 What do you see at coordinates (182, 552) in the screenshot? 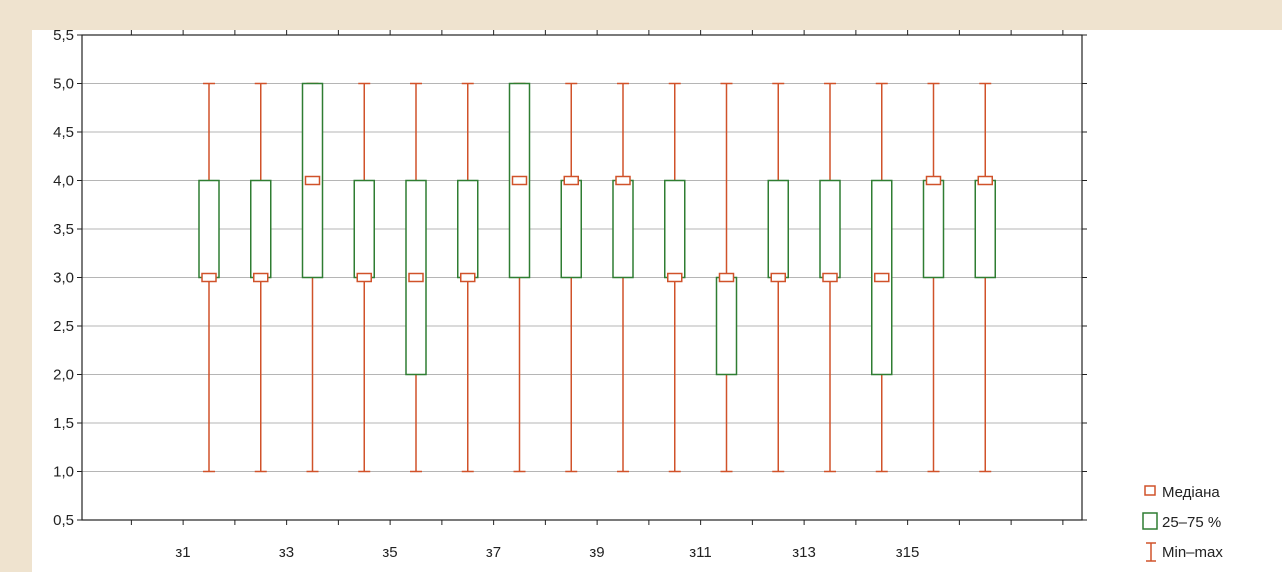
I see `x-tick-label: з1` at bounding box center [182, 552].